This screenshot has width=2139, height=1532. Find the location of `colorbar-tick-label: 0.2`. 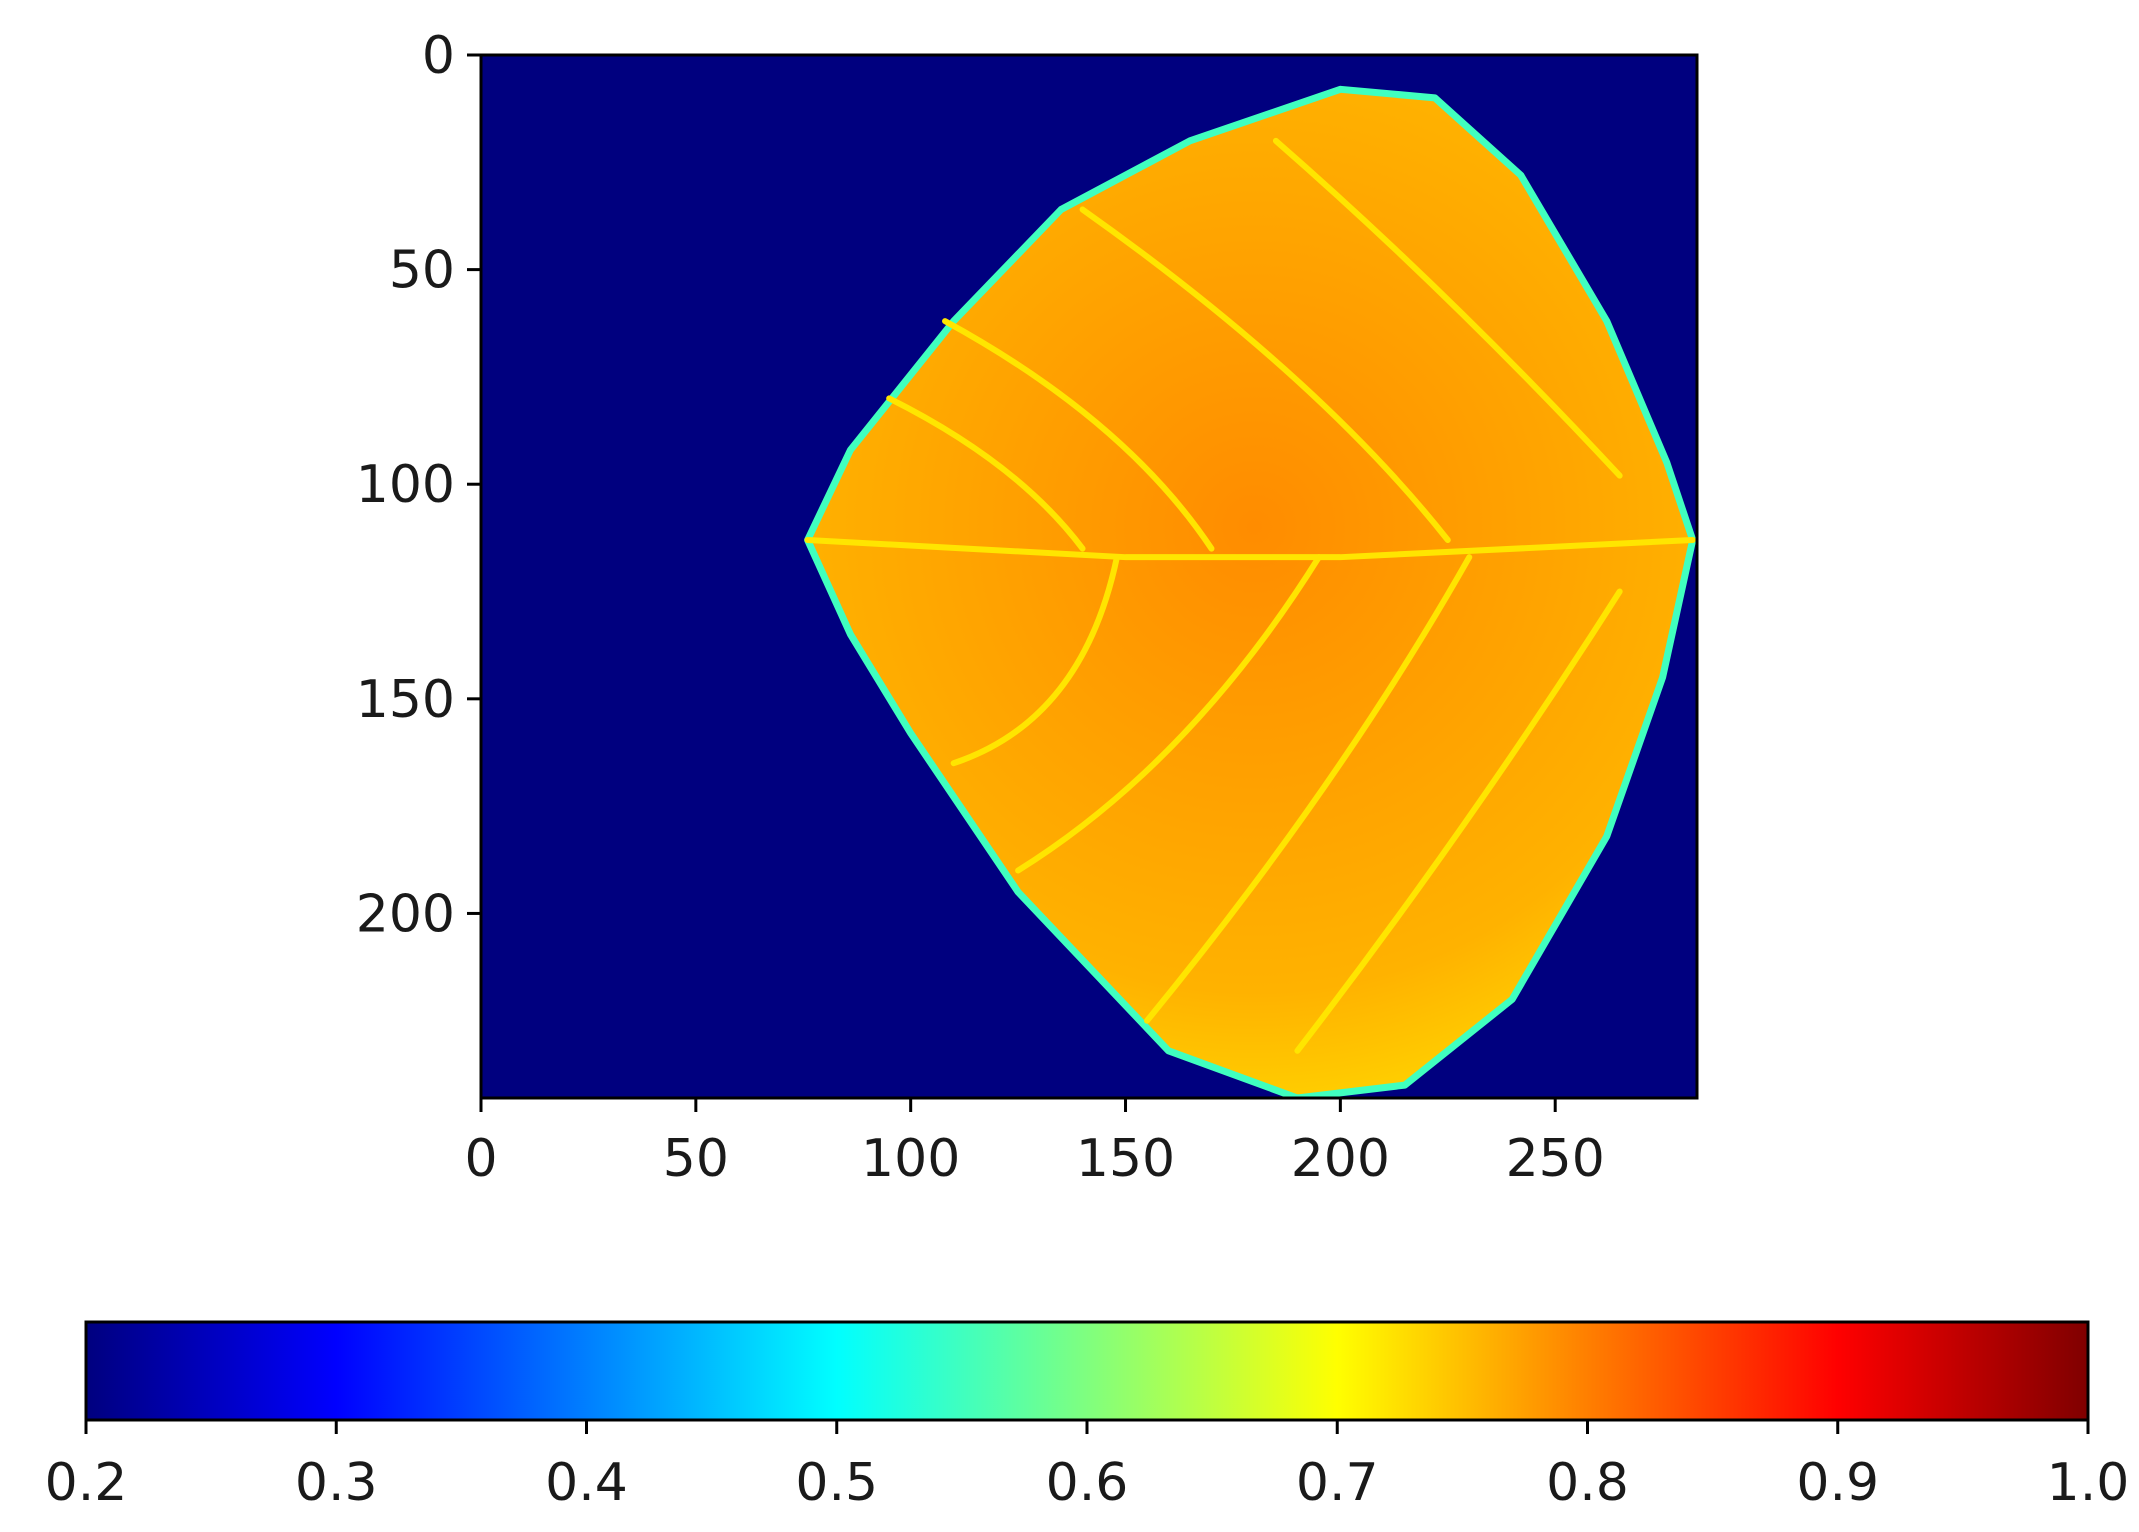

colorbar-tick-label: 0.2 is located at coordinates (86, 1483).